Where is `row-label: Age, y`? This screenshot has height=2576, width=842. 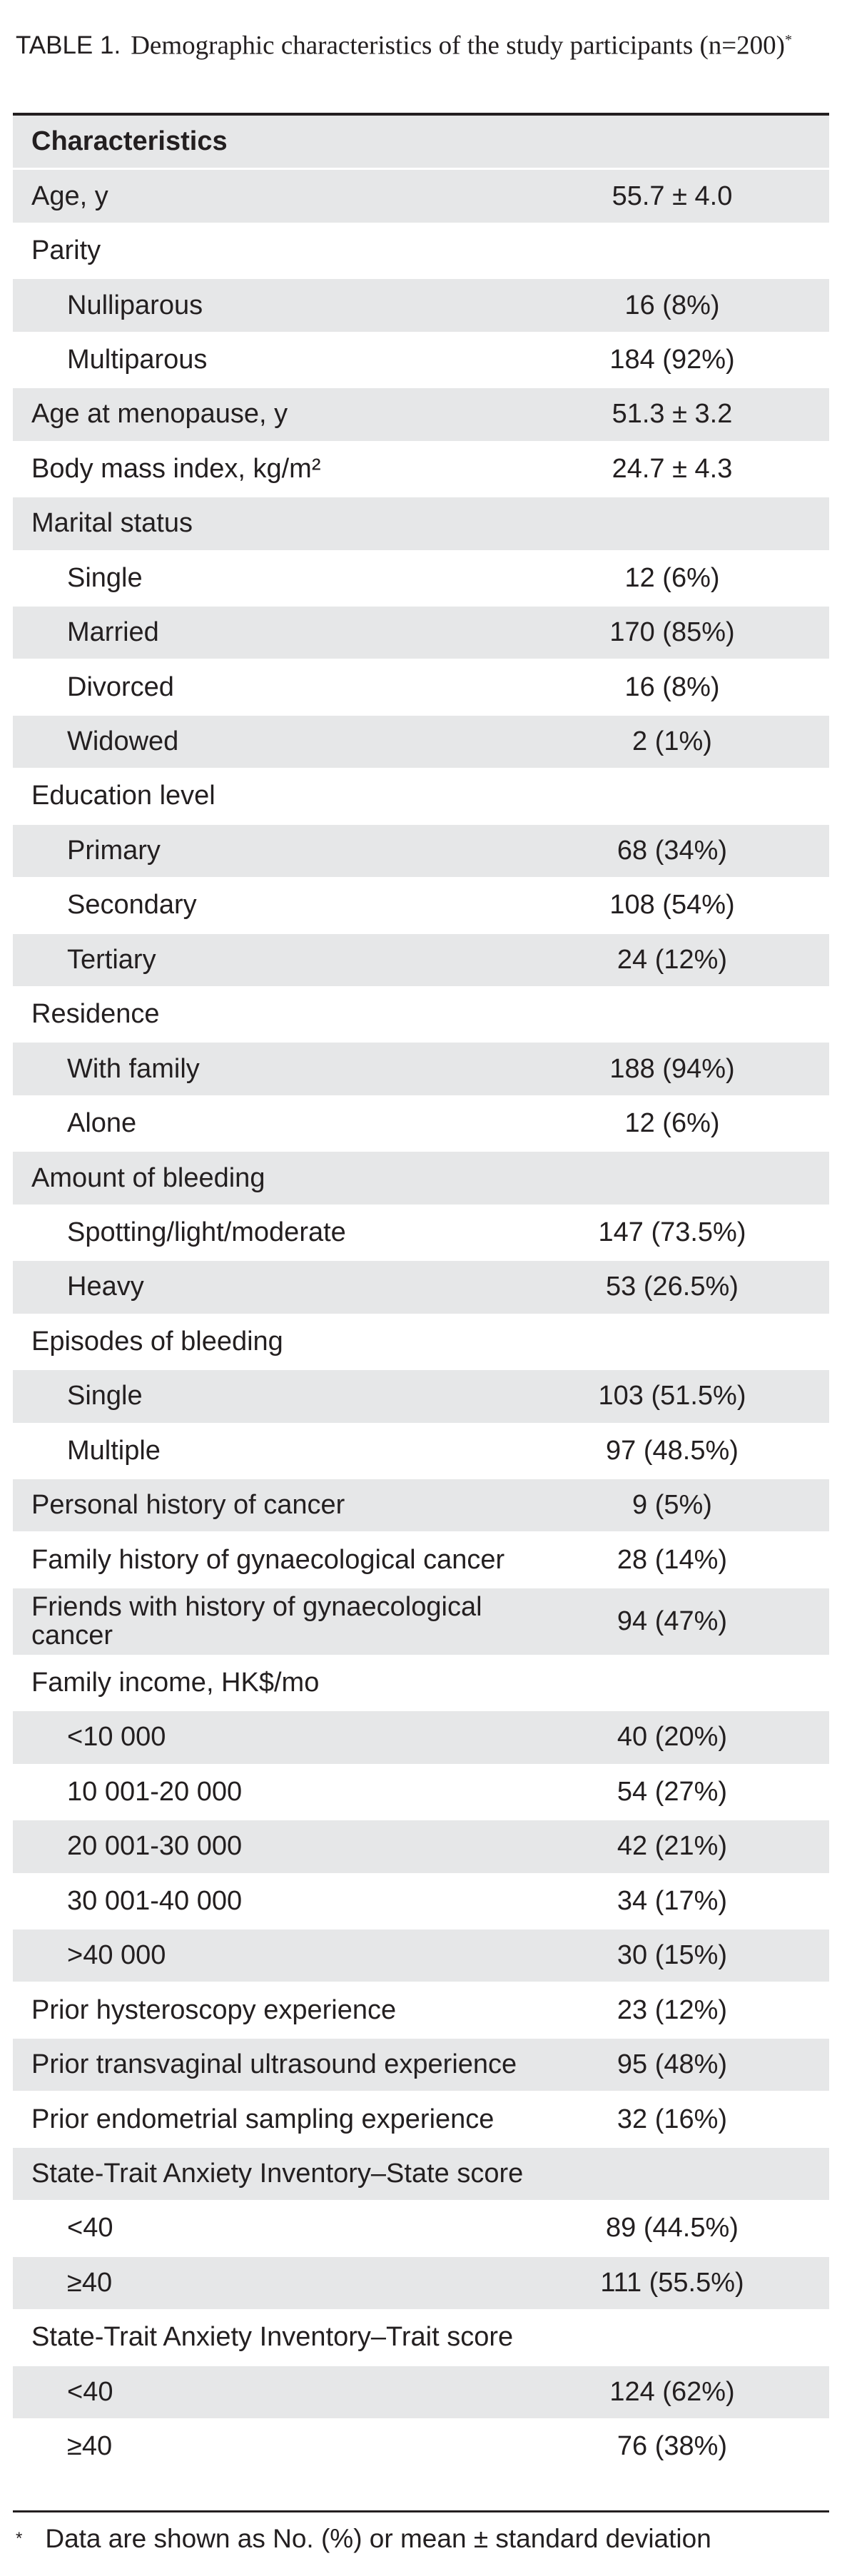 row-label: Age, y is located at coordinates (285, 197).